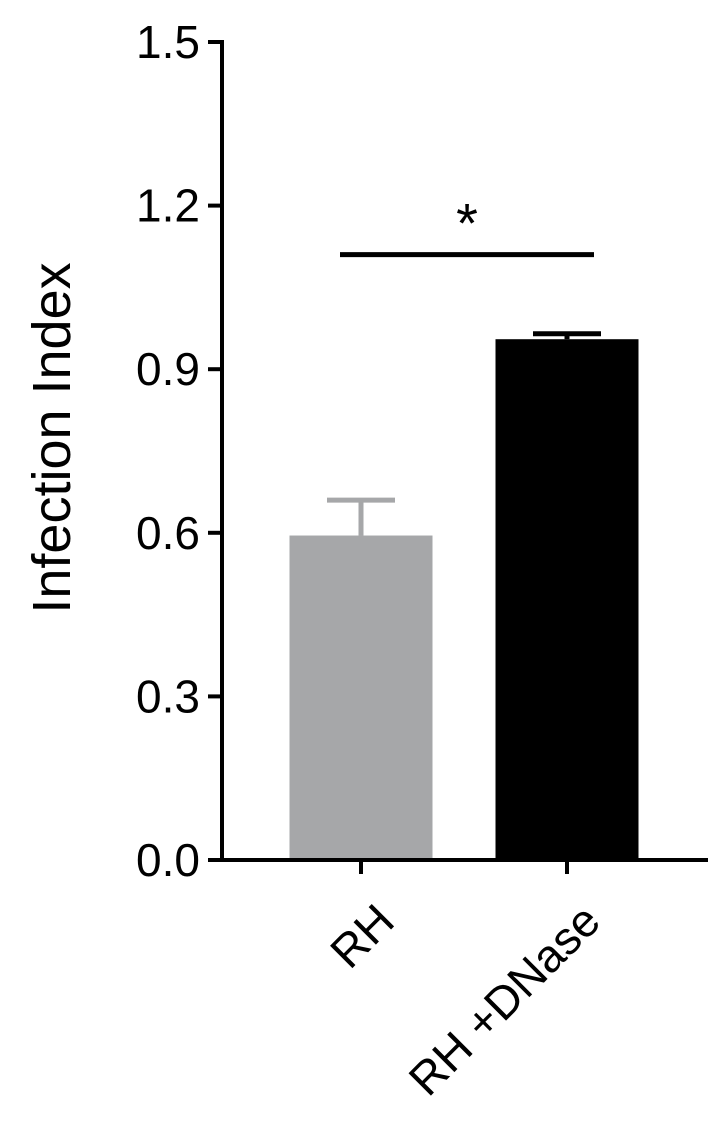  Describe the element at coordinates (168, 533) in the screenshot. I see `y-tick-label: 0.6` at that location.